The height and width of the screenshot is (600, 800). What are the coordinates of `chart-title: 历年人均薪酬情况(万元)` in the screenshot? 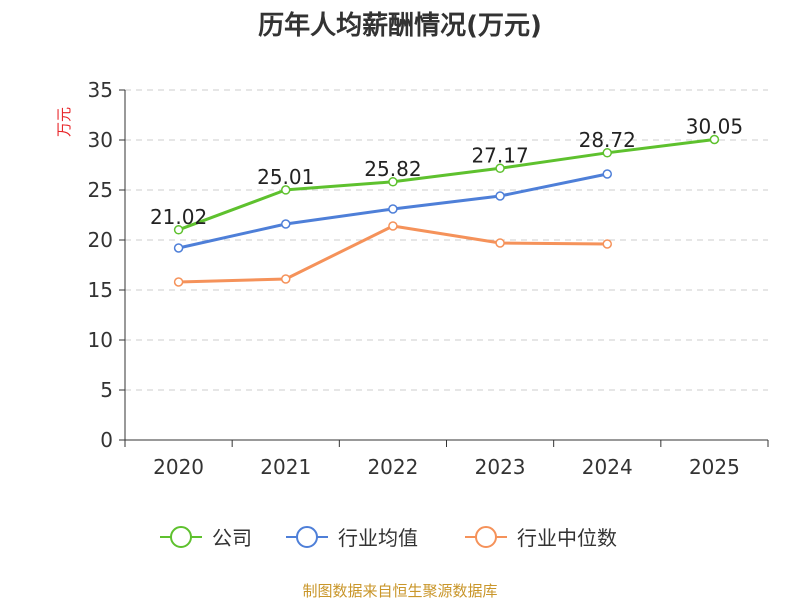 It's located at (400, 25).